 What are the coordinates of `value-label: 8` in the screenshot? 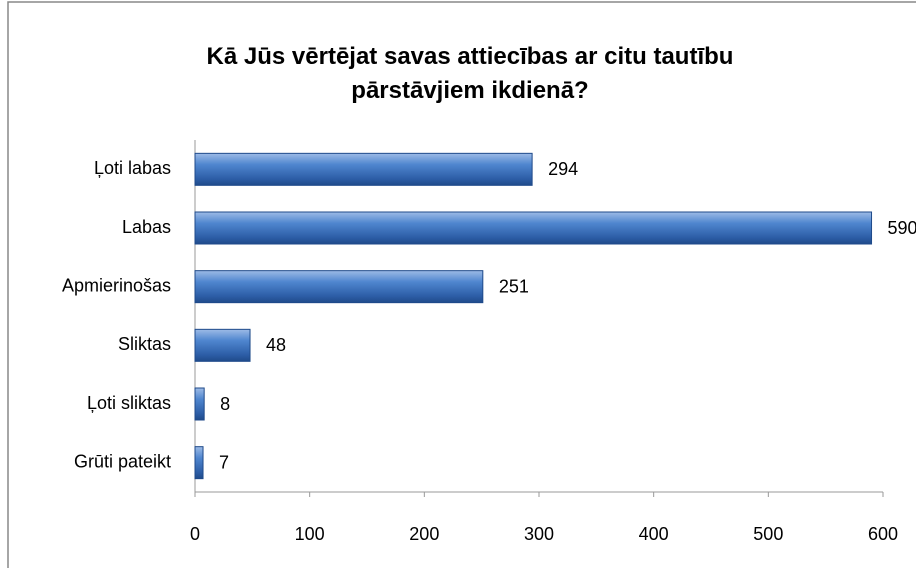 It's located at (225, 404).